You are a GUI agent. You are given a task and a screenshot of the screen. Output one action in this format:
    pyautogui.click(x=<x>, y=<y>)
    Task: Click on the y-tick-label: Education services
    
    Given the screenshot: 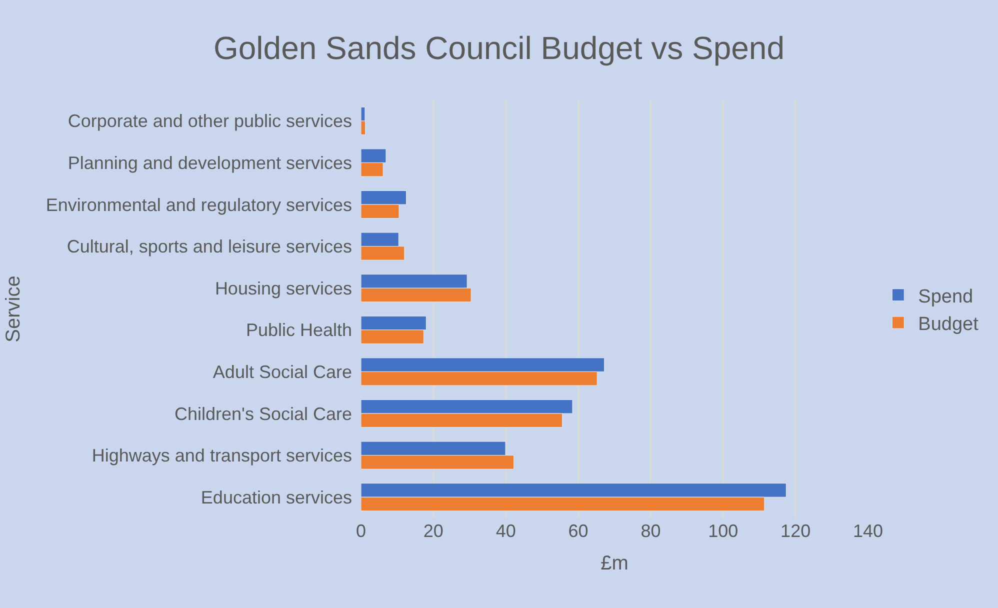 What is the action you would take?
    pyautogui.click(x=276, y=497)
    